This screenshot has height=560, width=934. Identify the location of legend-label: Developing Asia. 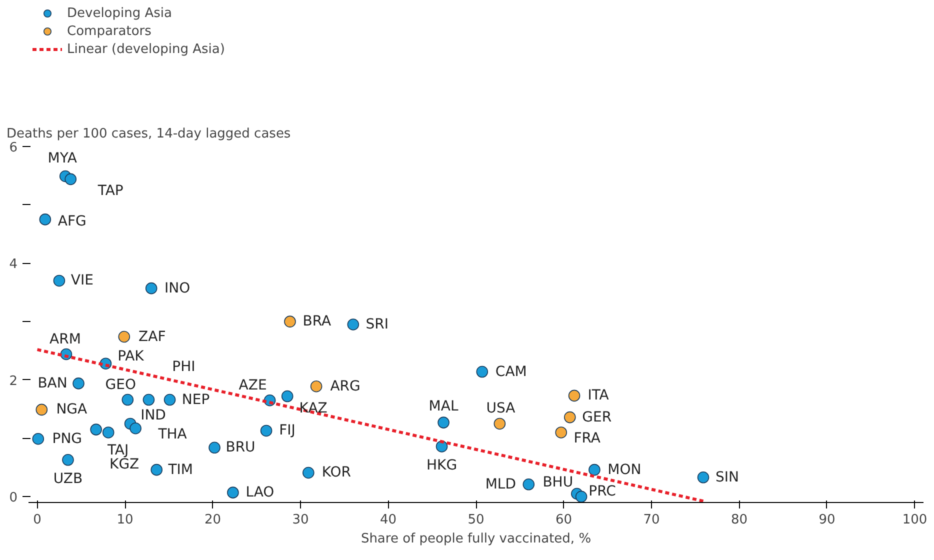
(119, 13).